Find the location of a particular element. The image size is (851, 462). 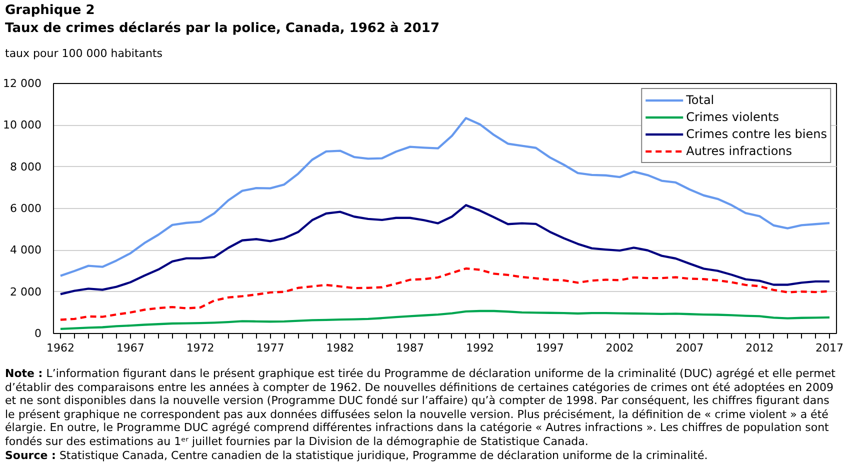

y-tick-label: 8 000 is located at coordinates (26, 167).